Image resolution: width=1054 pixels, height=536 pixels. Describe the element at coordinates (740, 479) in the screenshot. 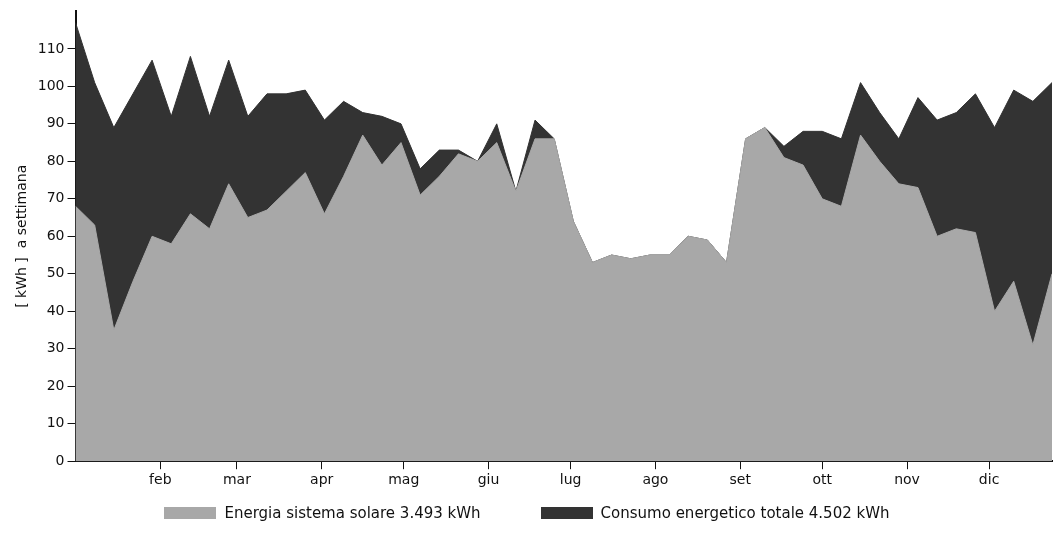

I see `x-tick-label: set` at that location.